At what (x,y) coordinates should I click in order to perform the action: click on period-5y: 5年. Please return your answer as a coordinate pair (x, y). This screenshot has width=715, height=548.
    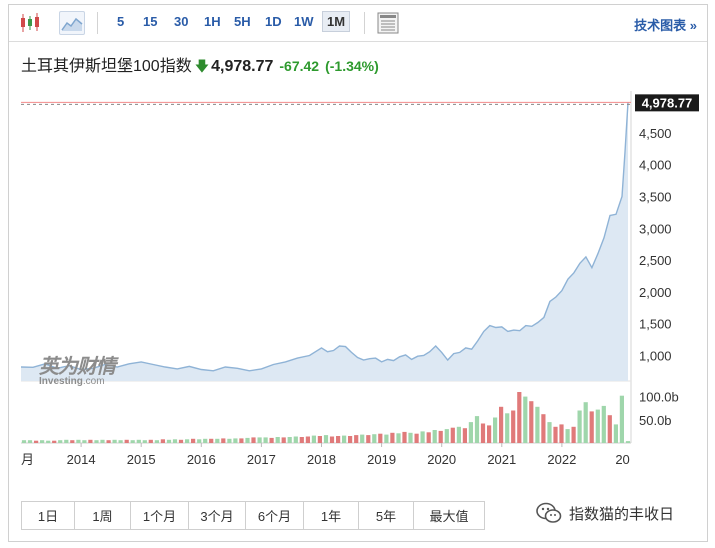
    Looking at the image, I should click on (386, 515).